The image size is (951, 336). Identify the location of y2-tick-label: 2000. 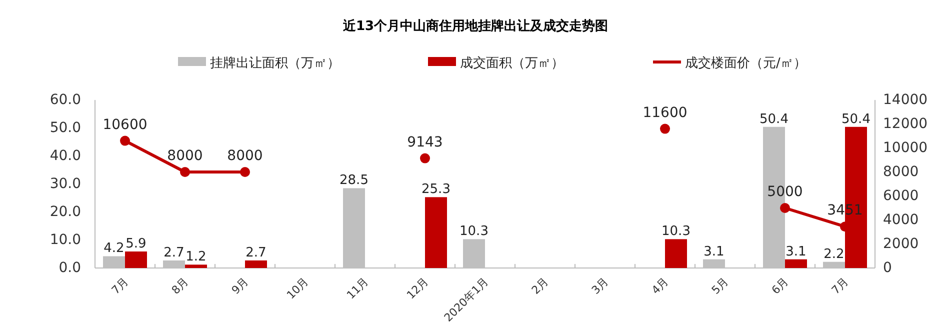
(901, 244).